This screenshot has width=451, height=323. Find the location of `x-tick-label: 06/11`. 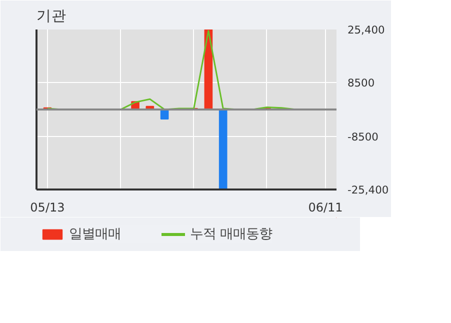

x-tick-label: 06/11 is located at coordinates (325, 207).